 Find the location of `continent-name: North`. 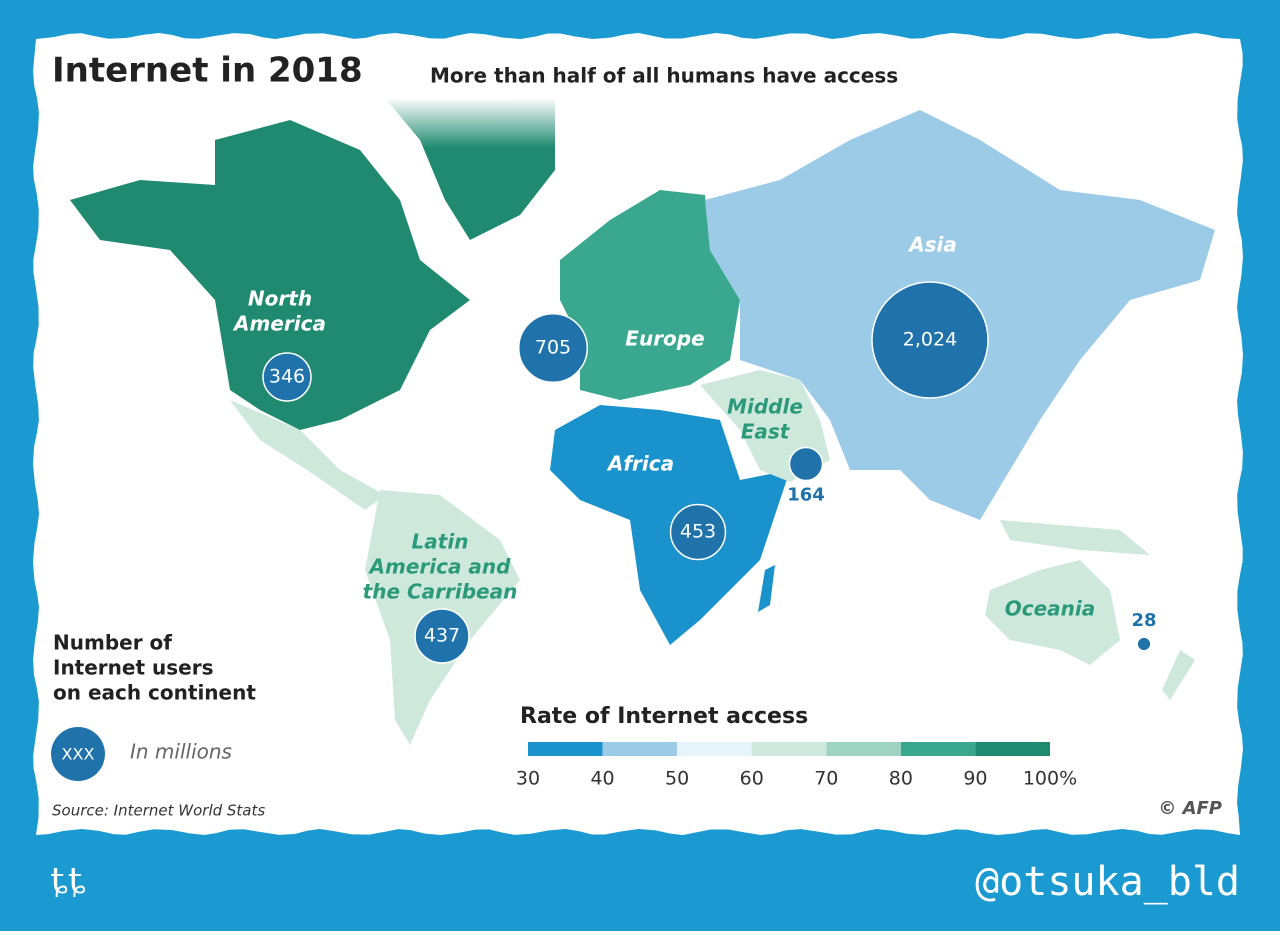

continent-name: North is located at coordinates (280, 299).